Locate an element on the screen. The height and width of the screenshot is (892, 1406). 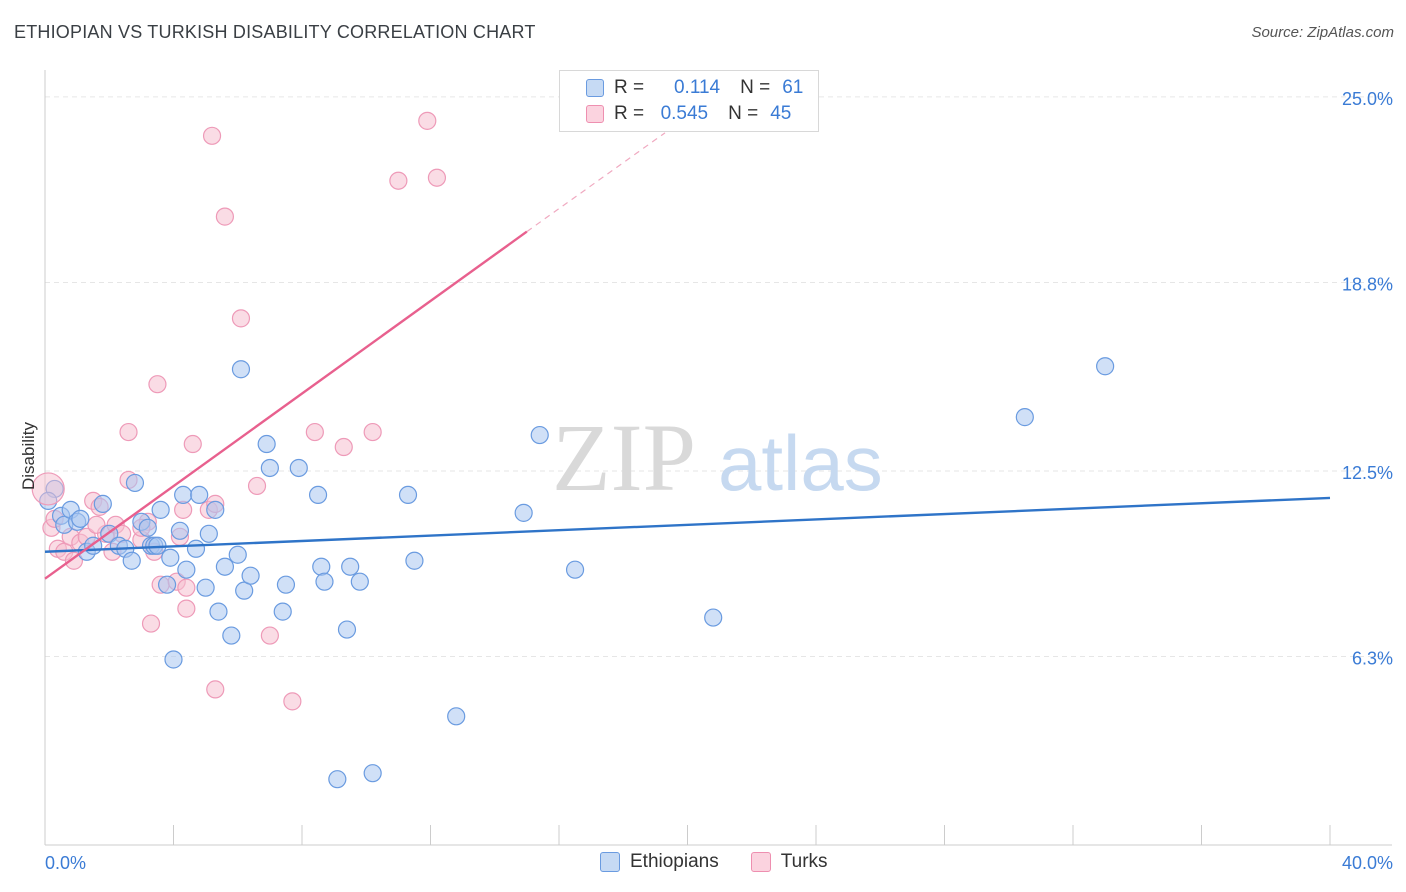
legend-label-ethiopians: Ethiopians is located at coordinates (674, 861).